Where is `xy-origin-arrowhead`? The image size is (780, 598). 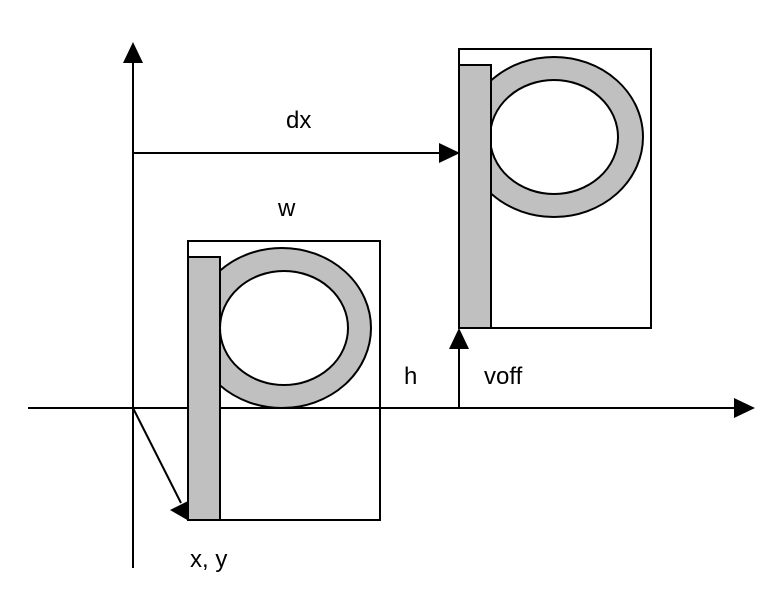
xy-origin-arrowhead is located at coordinates (180, 510).